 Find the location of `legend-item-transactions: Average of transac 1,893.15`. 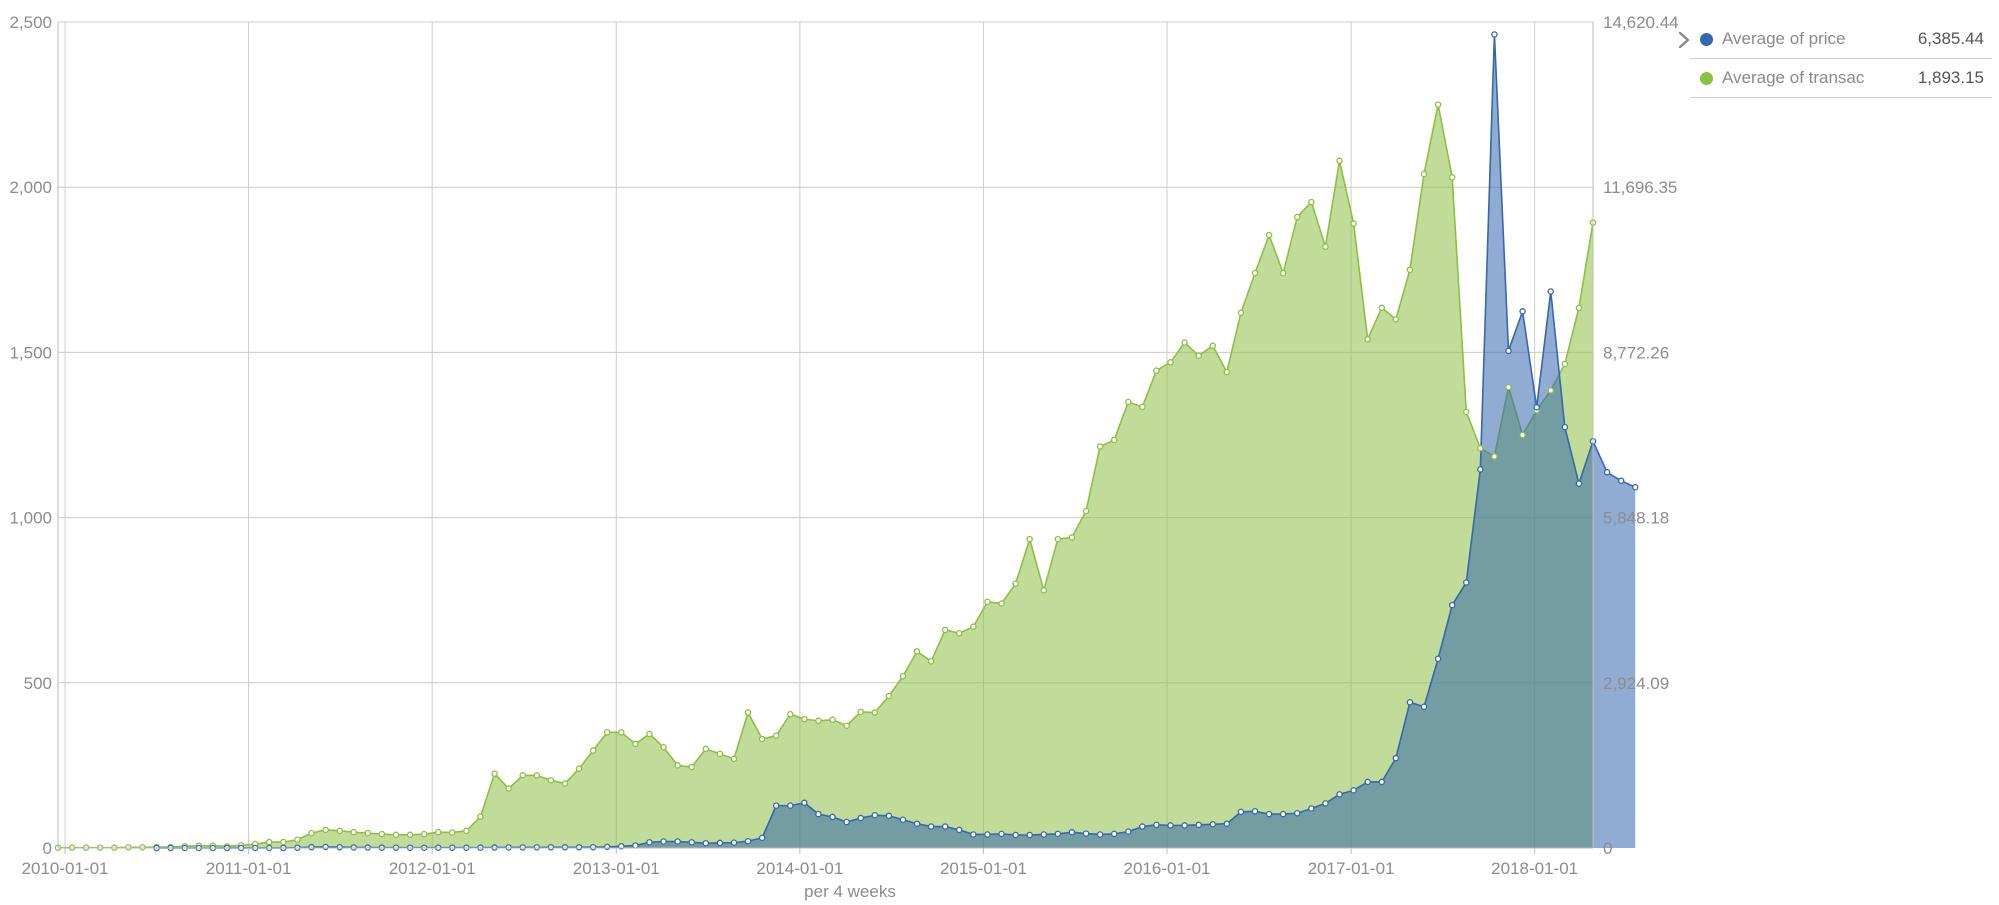

legend-item-transactions: Average of transac 1,893.15 is located at coordinates (1841, 78).